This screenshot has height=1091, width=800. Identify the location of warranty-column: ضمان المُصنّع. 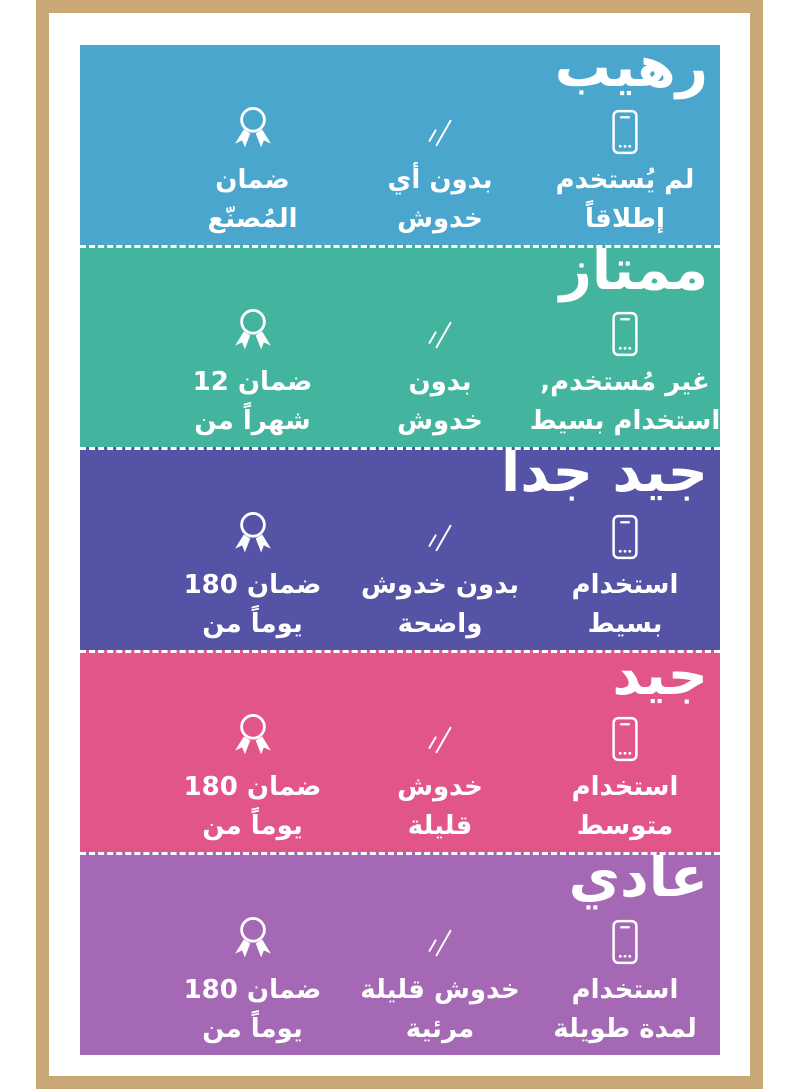
(252, 171).